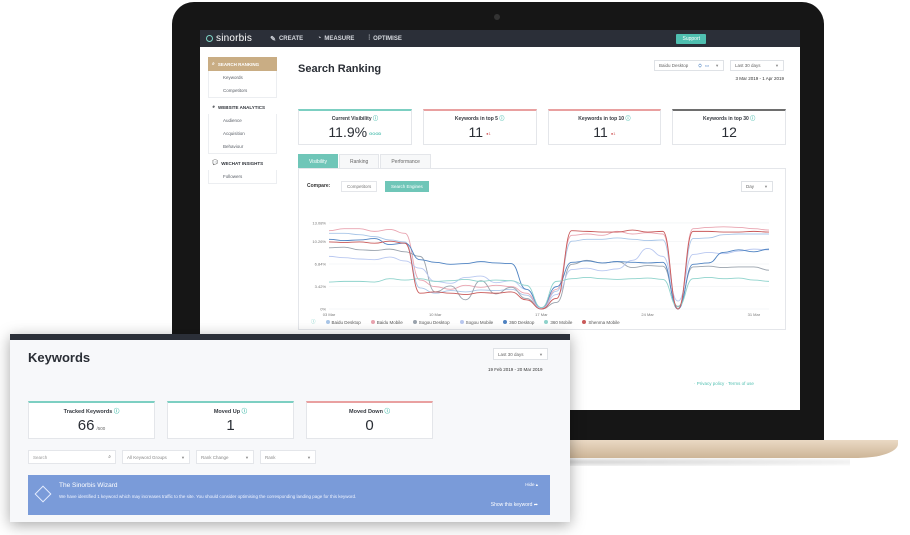 This screenshot has width=910, height=535. What do you see at coordinates (242, 146) in the screenshot?
I see `sidebar-item-behaviour: Behaviour` at bounding box center [242, 146].